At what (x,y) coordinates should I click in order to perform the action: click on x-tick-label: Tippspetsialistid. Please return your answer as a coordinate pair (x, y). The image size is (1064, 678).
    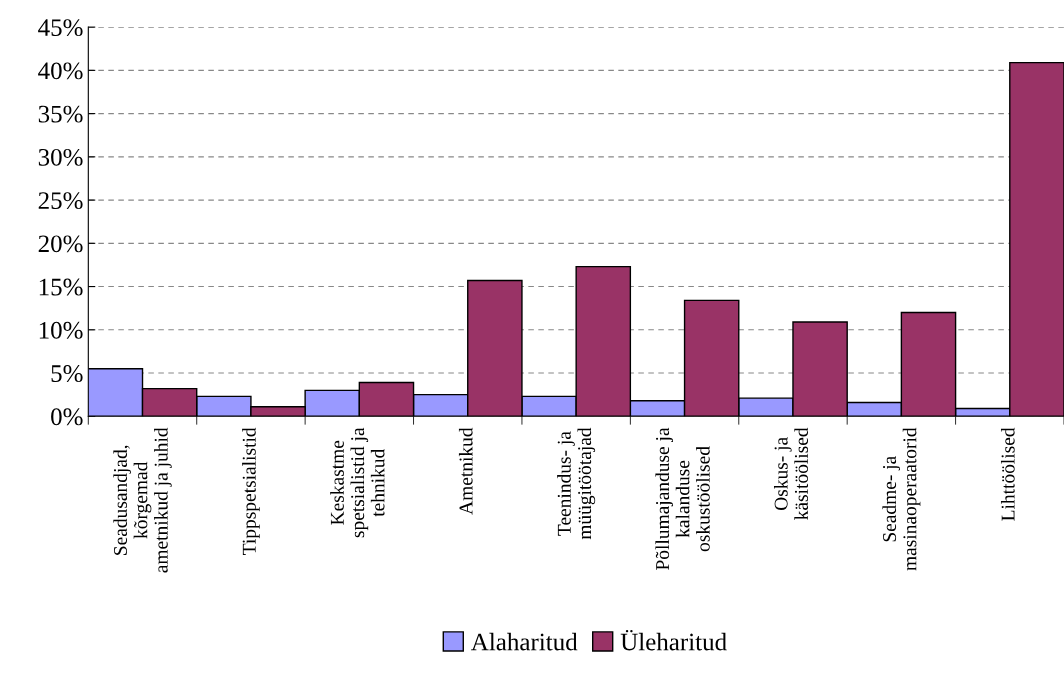
    Looking at the image, I should click on (251, 491).